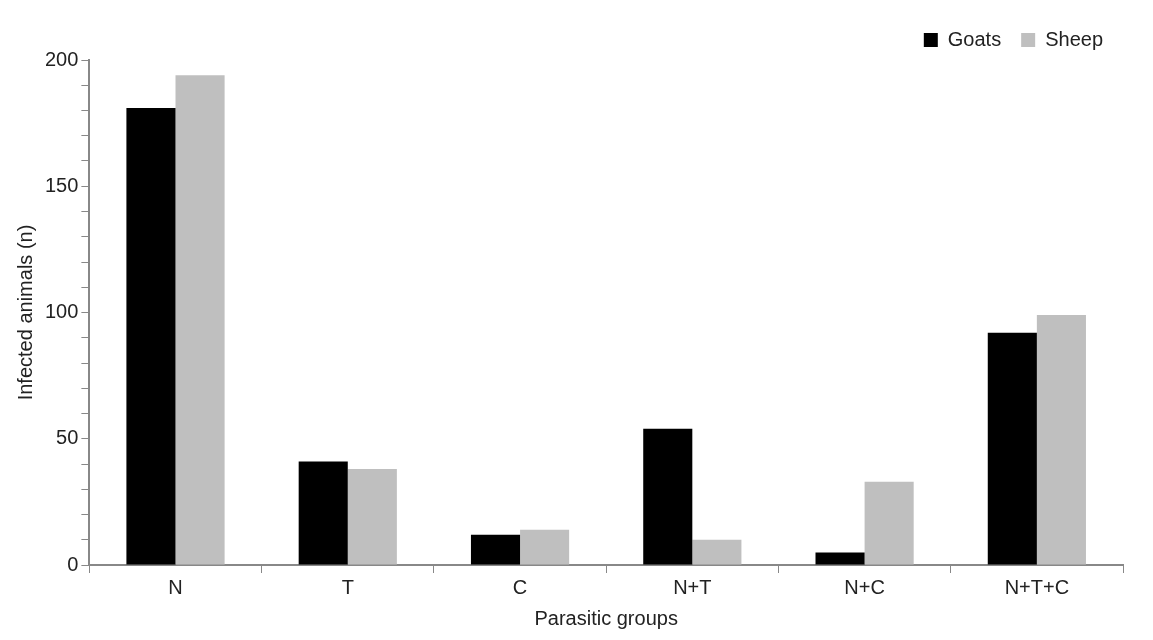 Image resolution: width=1153 pixels, height=640 pixels. Describe the element at coordinates (1037, 586) in the screenshot. I see `x-tick-label: N+T+C` at that location.